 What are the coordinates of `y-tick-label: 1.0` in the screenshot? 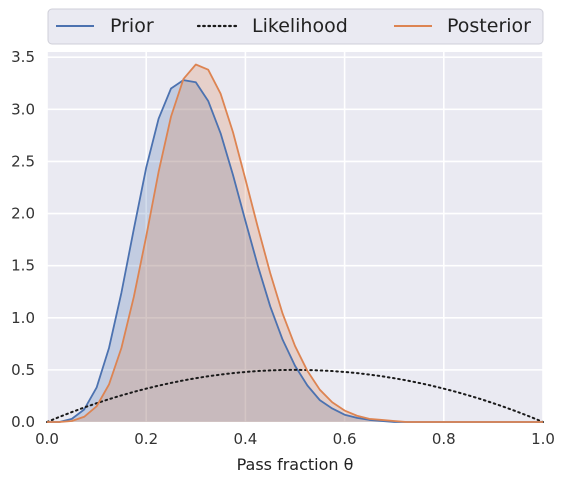 It's located at (23, 318).